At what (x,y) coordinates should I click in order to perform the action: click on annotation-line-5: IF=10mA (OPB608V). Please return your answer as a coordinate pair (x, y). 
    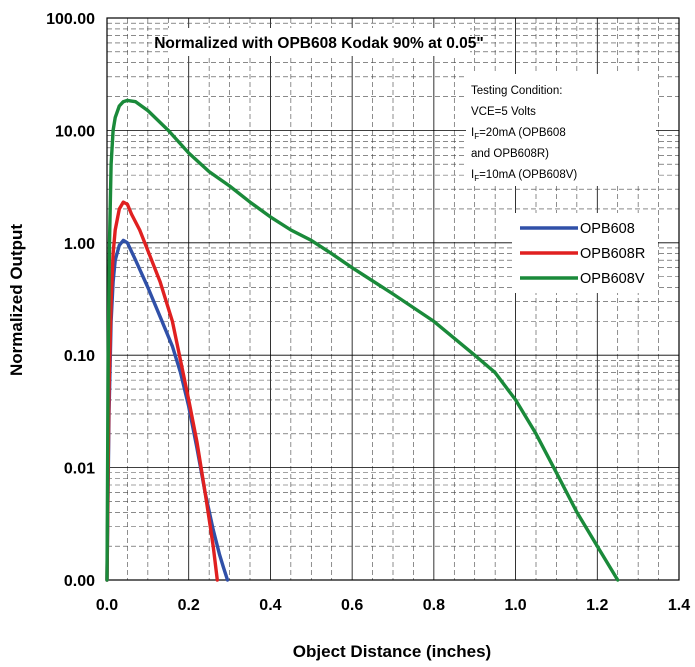
    Looking at the image, I should click on (524, 176).